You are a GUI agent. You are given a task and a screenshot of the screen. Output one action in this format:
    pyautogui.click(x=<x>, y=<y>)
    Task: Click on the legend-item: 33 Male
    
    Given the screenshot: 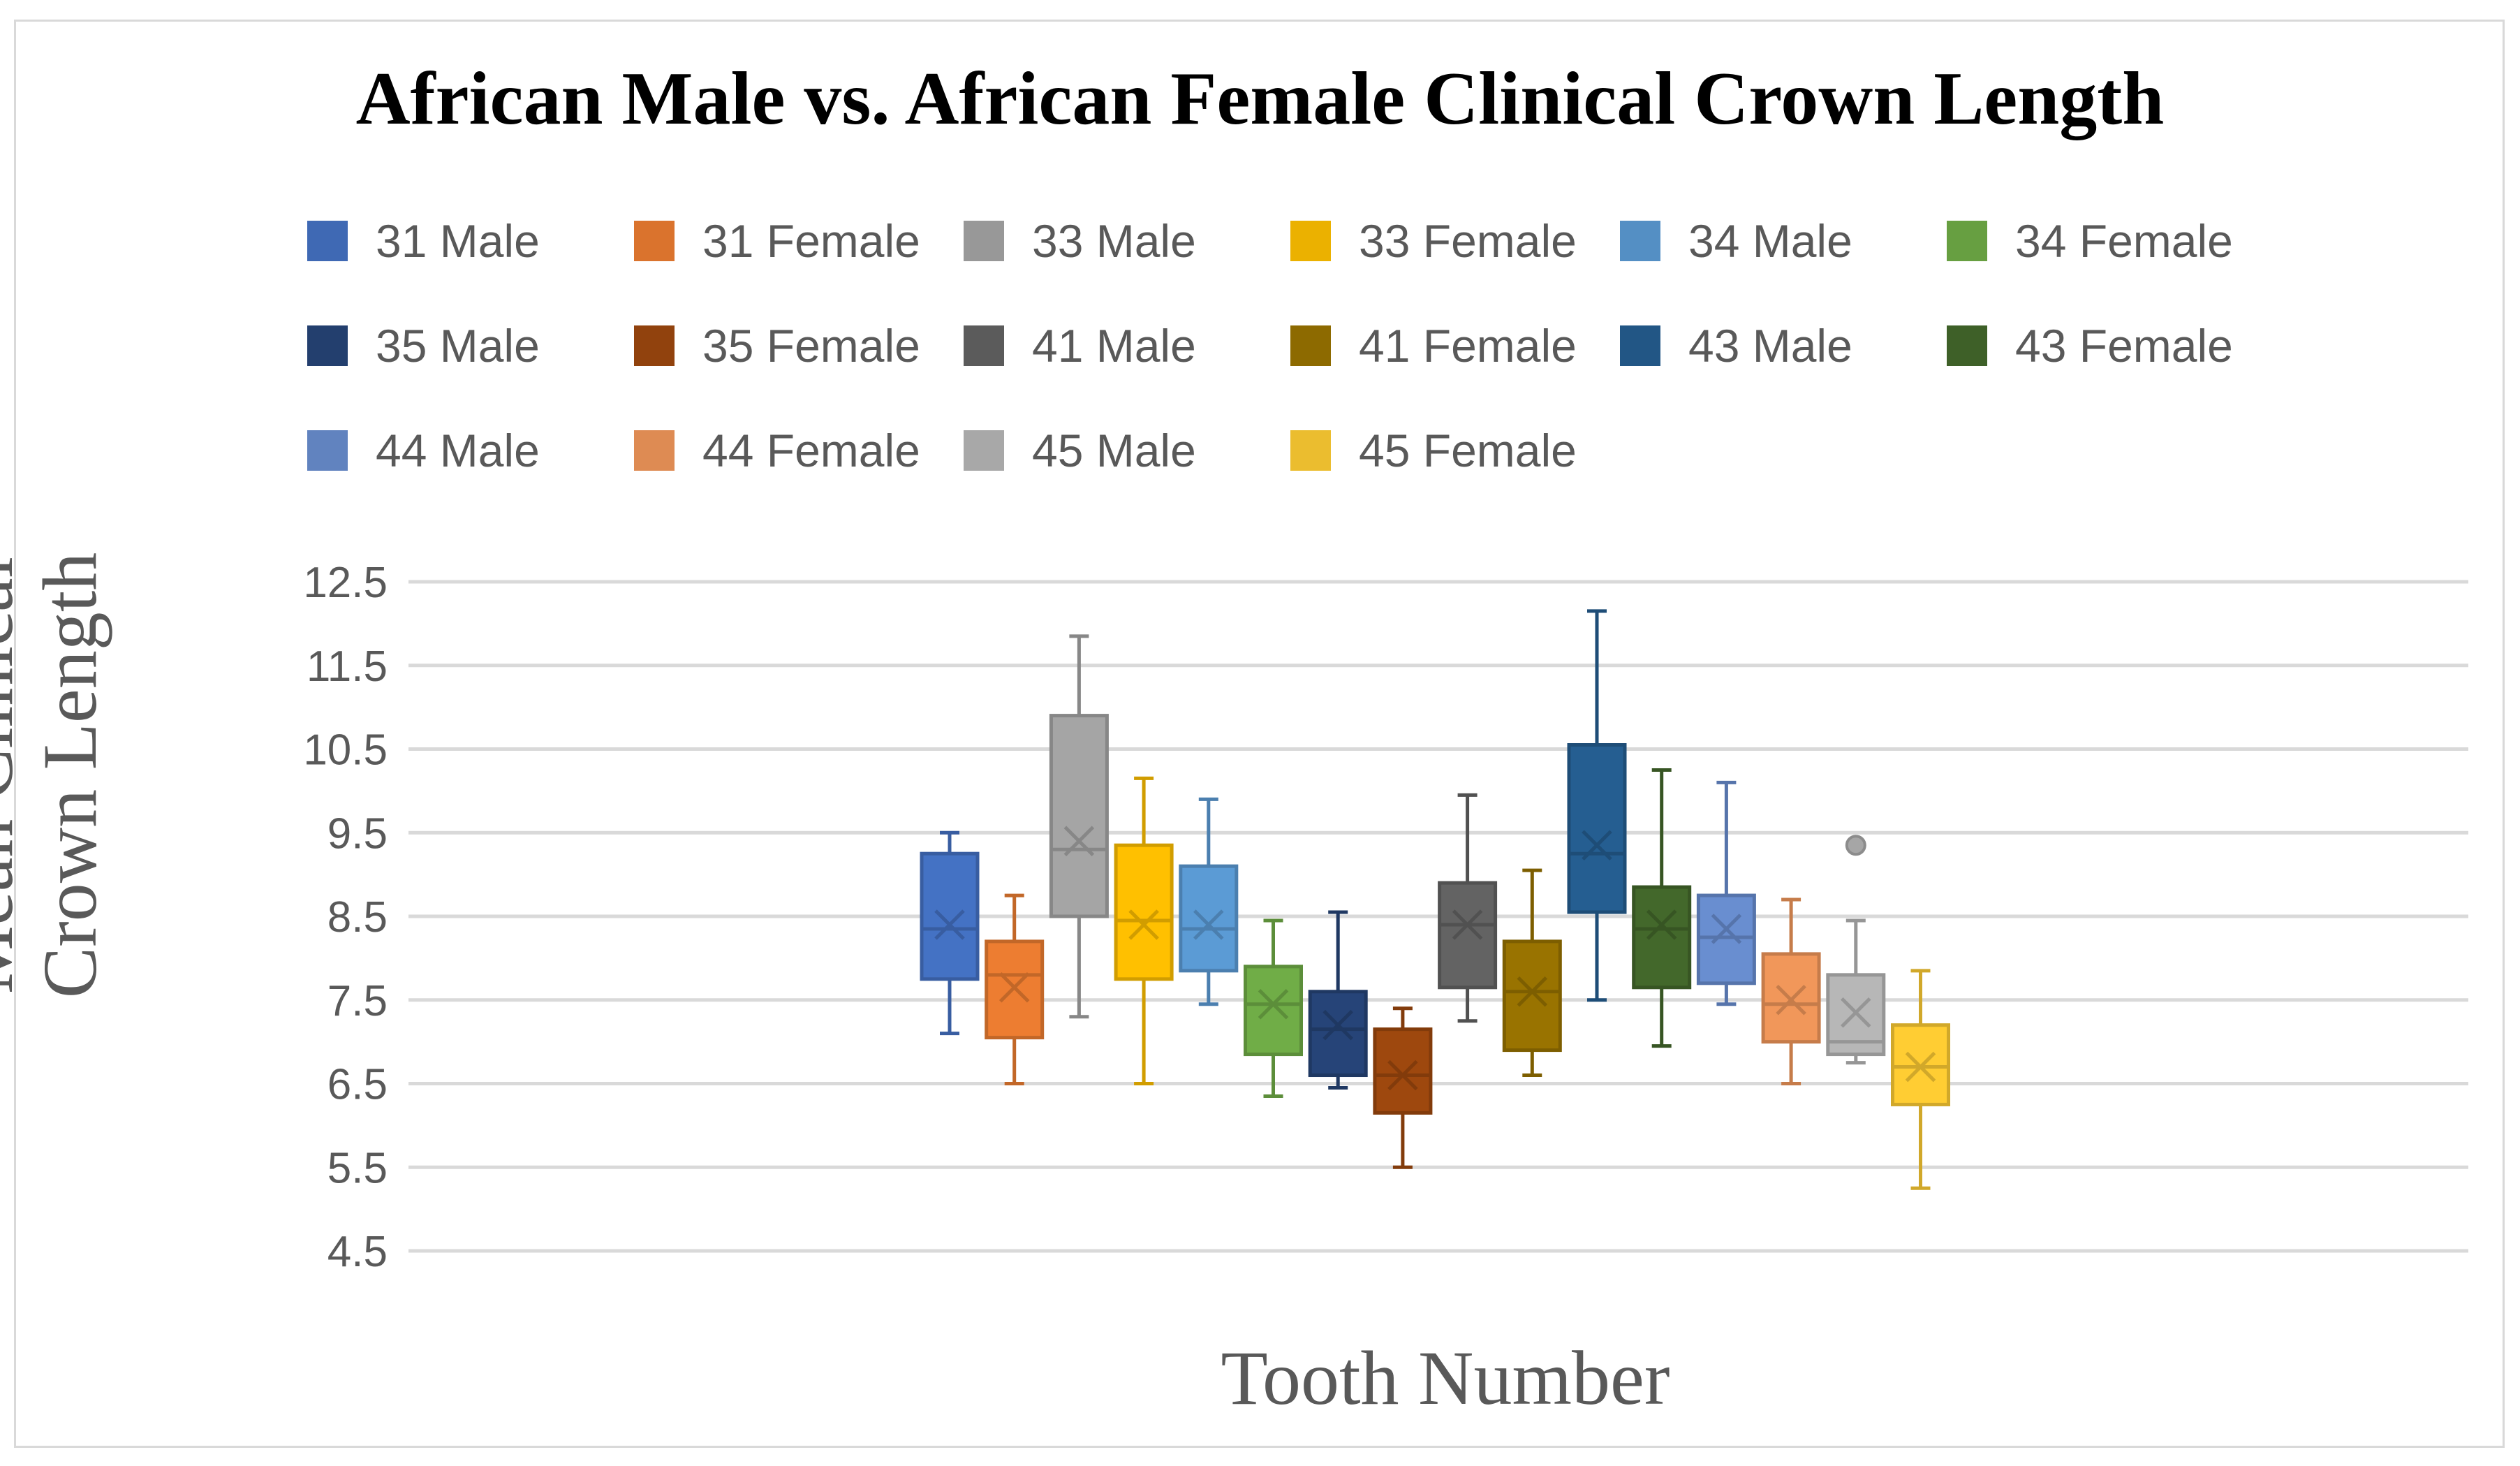 What is the action you would take?
    pyautogui.click(x=1080, y=241)
    